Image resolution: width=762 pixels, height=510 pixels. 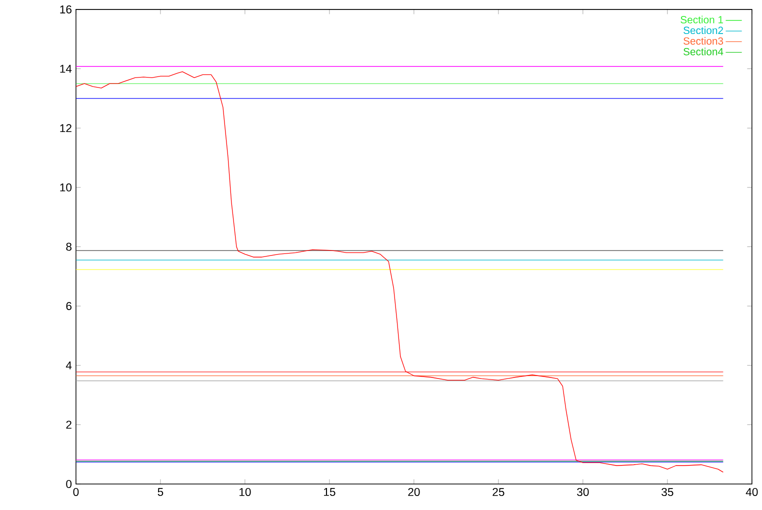 What do you see at coordinates (704, 41) in the screenshot?
I see `legend-label: Section3` at bounding box center [704, 41].